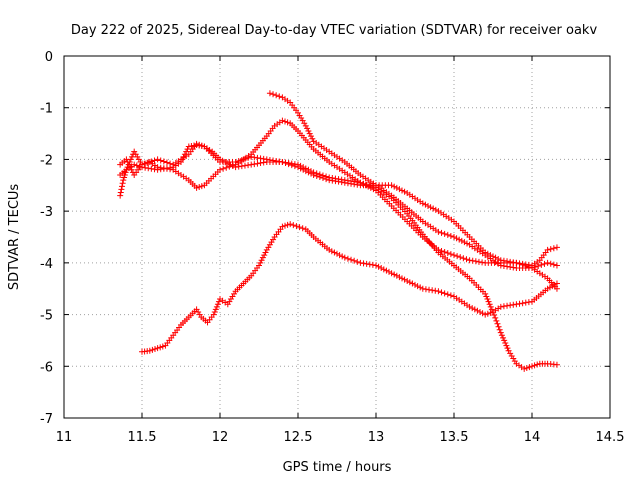  What do you see at coordinates (46, 109) in the screenshot?
I see `y-tick-label: -1` at bounding box center [46, 109].